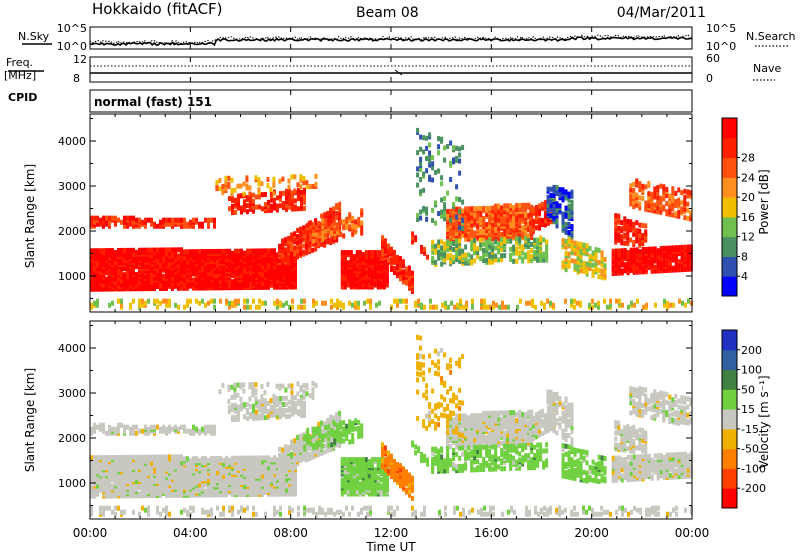  What do you see at coordinates (709, 78) in the screenshot?
I see `nave-tick-low: 0` at bounding box center [709, 78].